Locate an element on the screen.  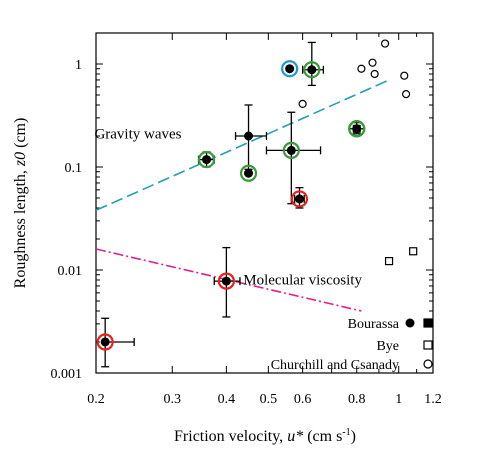
x-tick-label: 0.8 is located at coordinates (357, 399).